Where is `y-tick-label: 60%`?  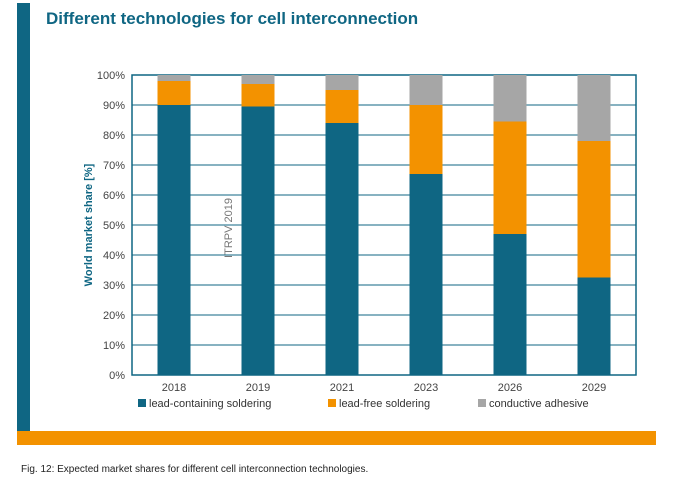
y-tick-label: 60% is located at coordinates (114, 196).